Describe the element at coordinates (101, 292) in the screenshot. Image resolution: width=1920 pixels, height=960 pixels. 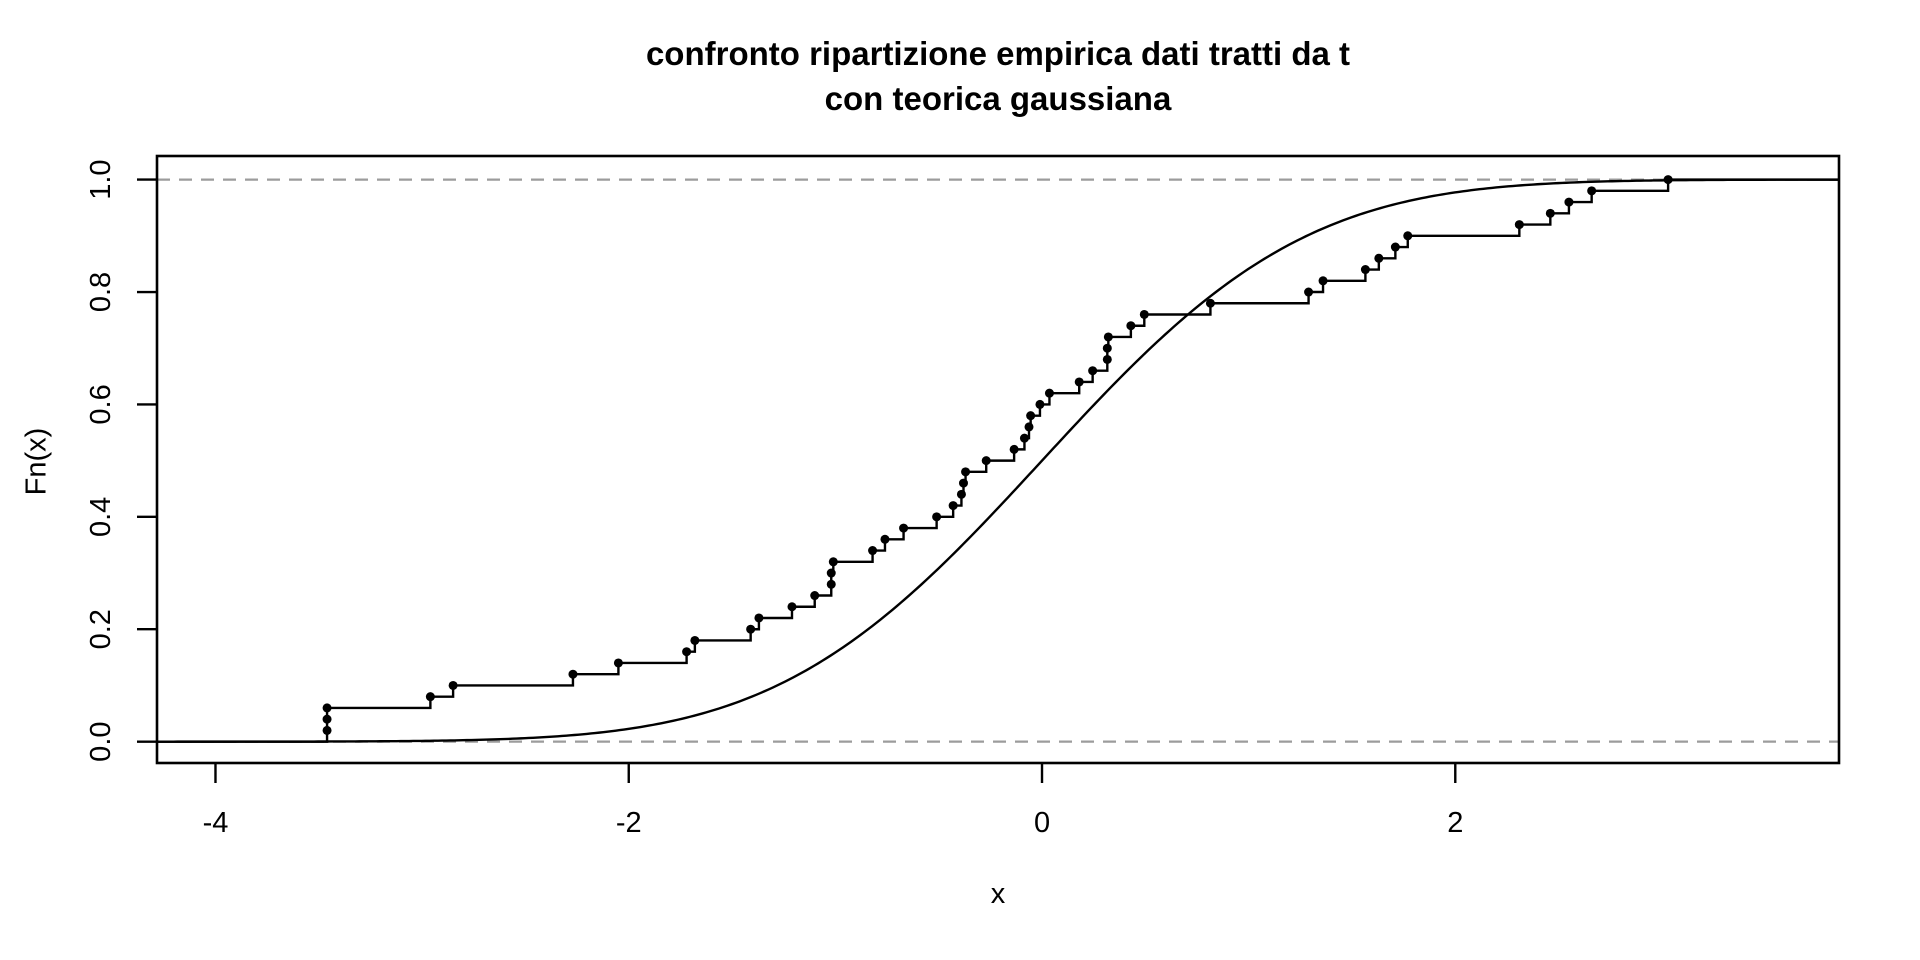
I see `y-tick-label: 0.8` at that location.